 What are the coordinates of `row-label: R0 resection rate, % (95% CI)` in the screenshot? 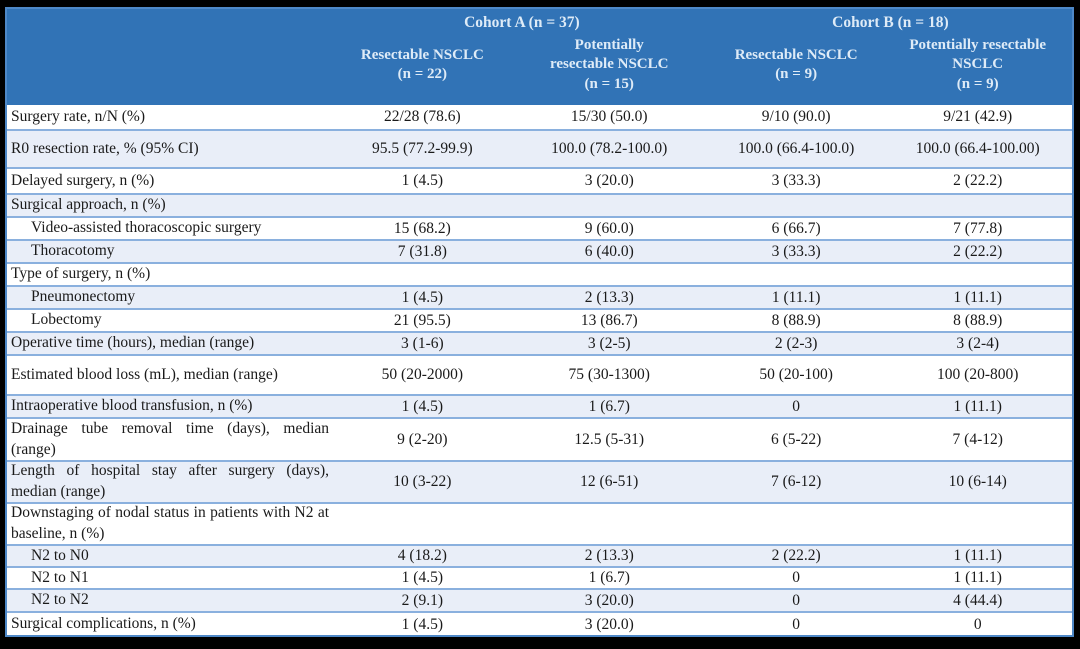 It's located at (105, 148).